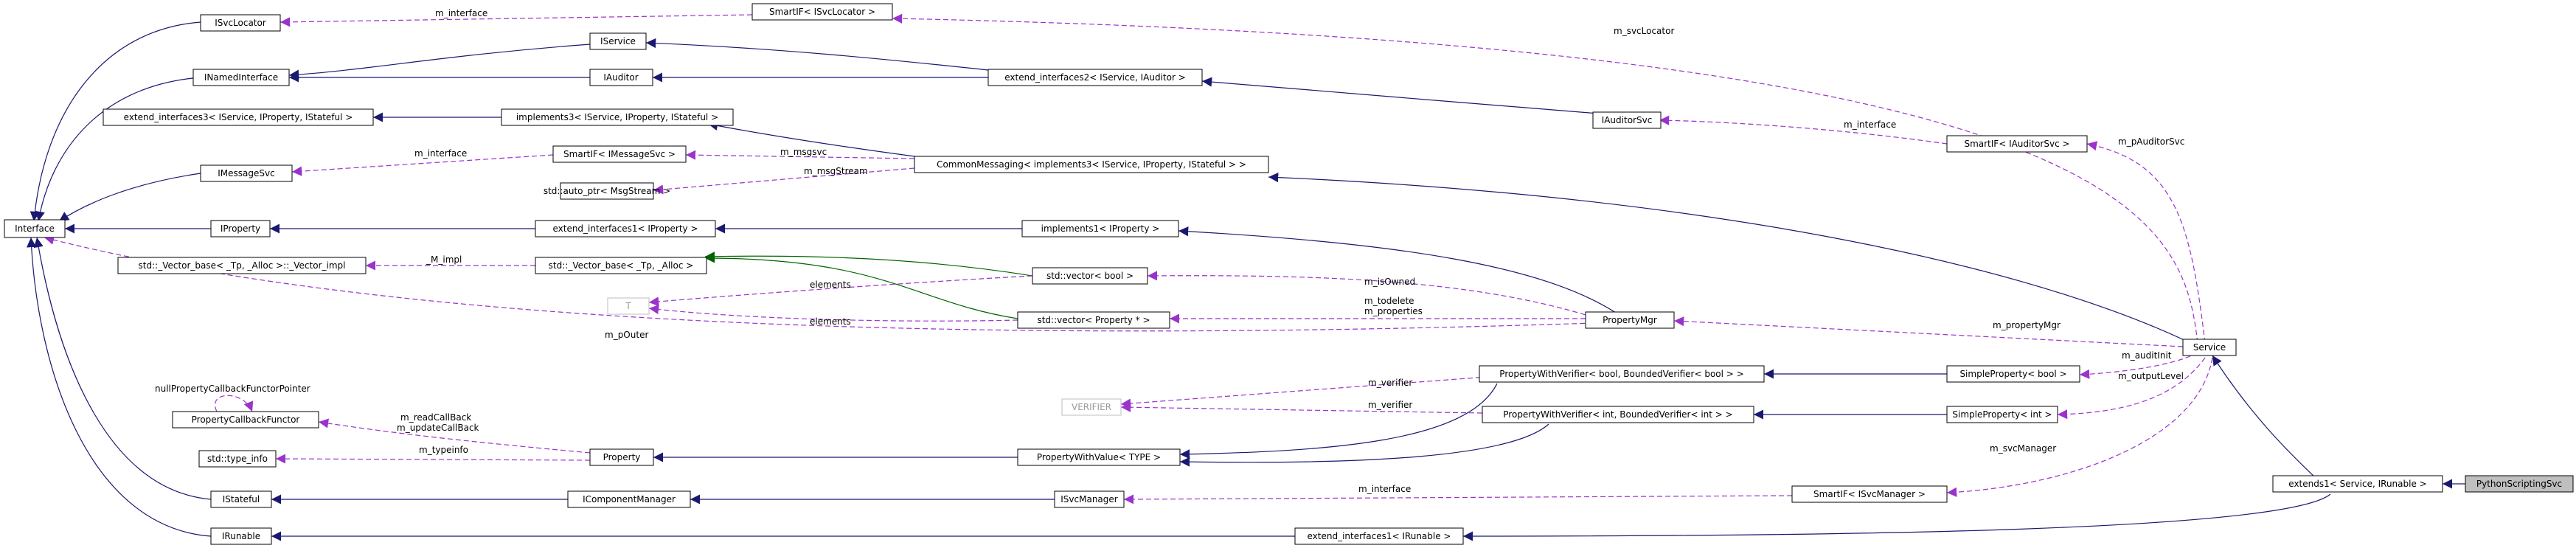 The height and width of the screenshot is (548, 2576). Describe the element at coordinates (621, 457) in the screenshot. I see `node-property: Property` at that location.